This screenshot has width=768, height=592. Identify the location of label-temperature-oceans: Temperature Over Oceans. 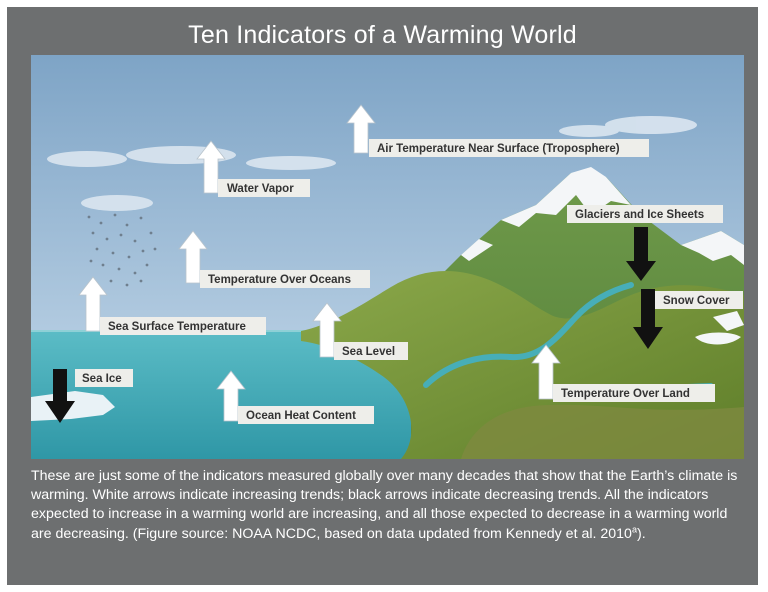
(279, 280).